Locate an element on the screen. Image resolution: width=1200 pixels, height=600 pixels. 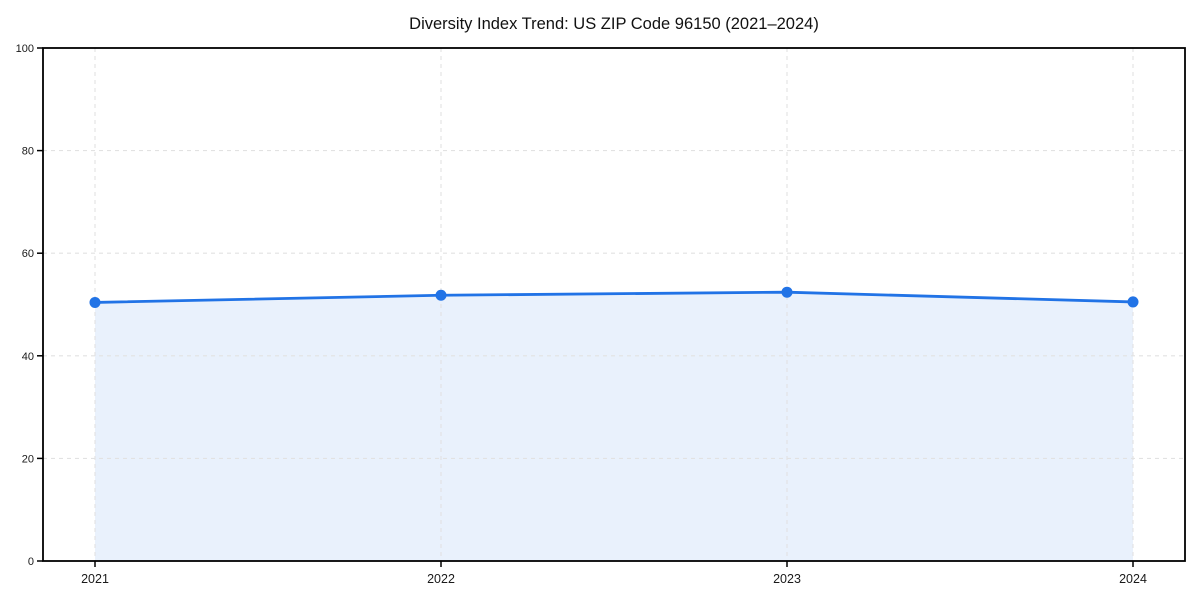
y-tick-label: 40 is located at coordinates (28, 357).